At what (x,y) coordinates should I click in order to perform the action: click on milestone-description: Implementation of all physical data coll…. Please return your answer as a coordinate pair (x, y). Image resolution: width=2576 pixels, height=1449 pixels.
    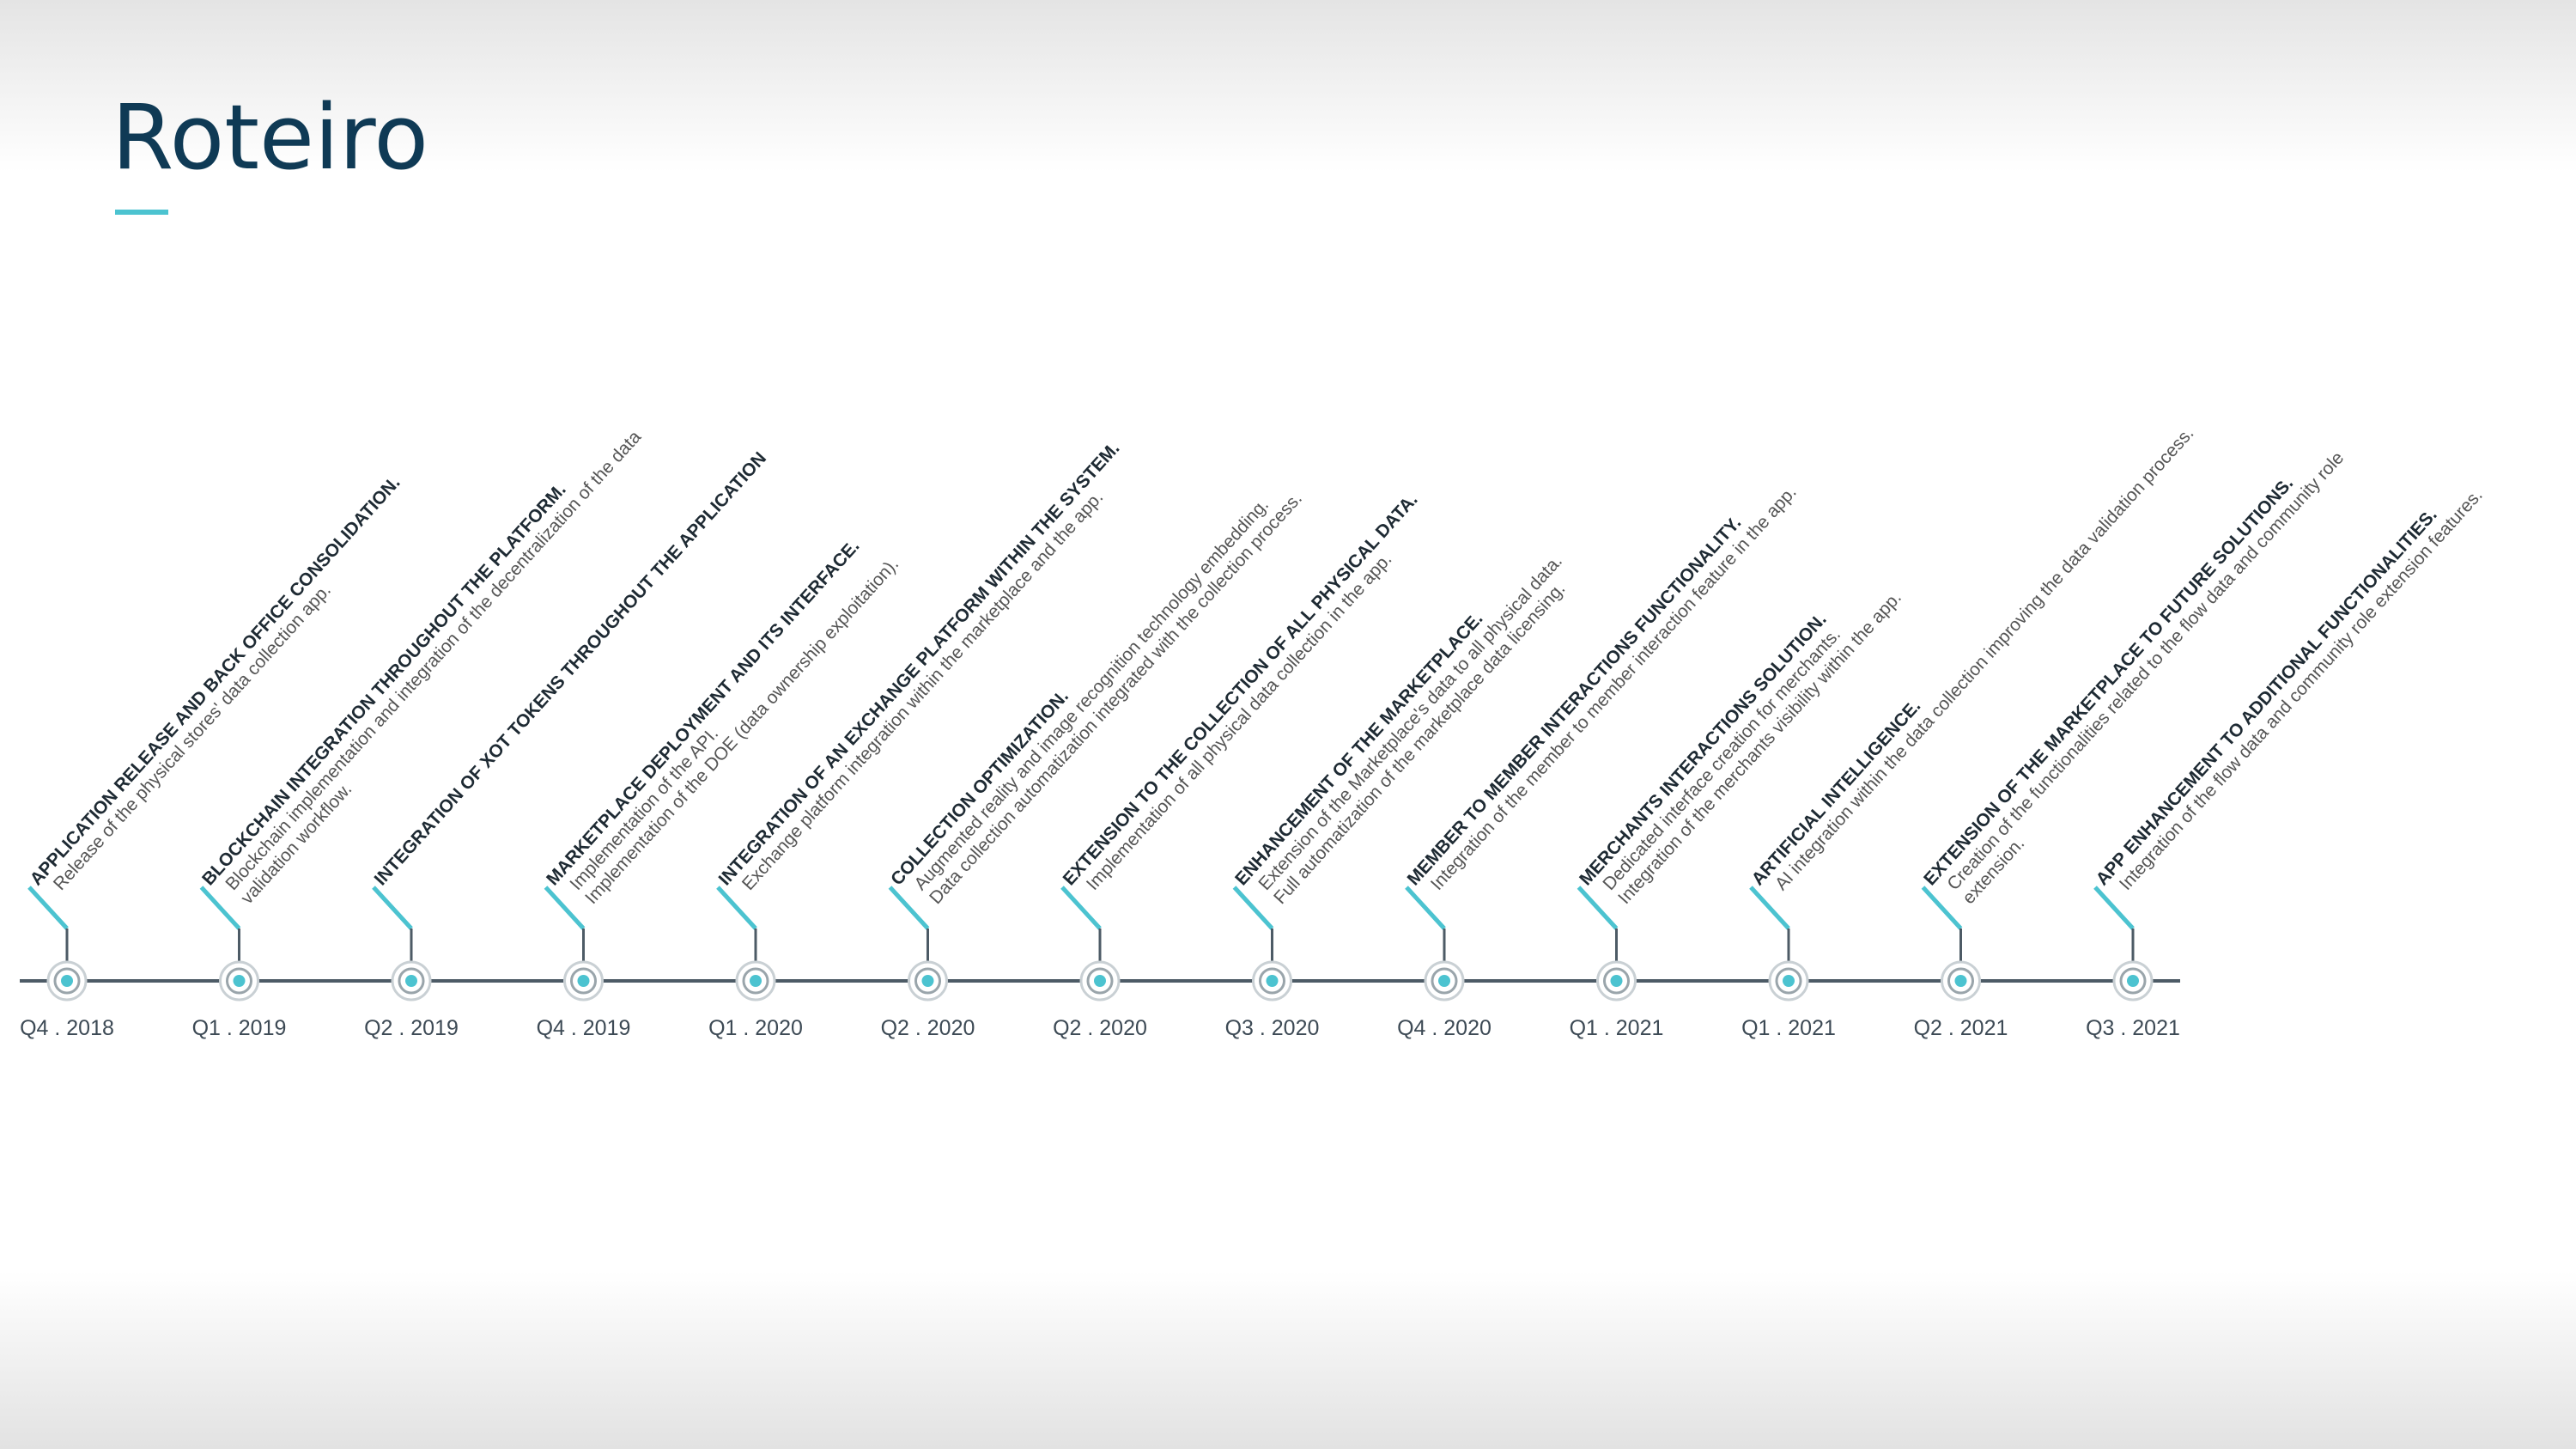
    Looking at the image, I should click on (1239, 722).